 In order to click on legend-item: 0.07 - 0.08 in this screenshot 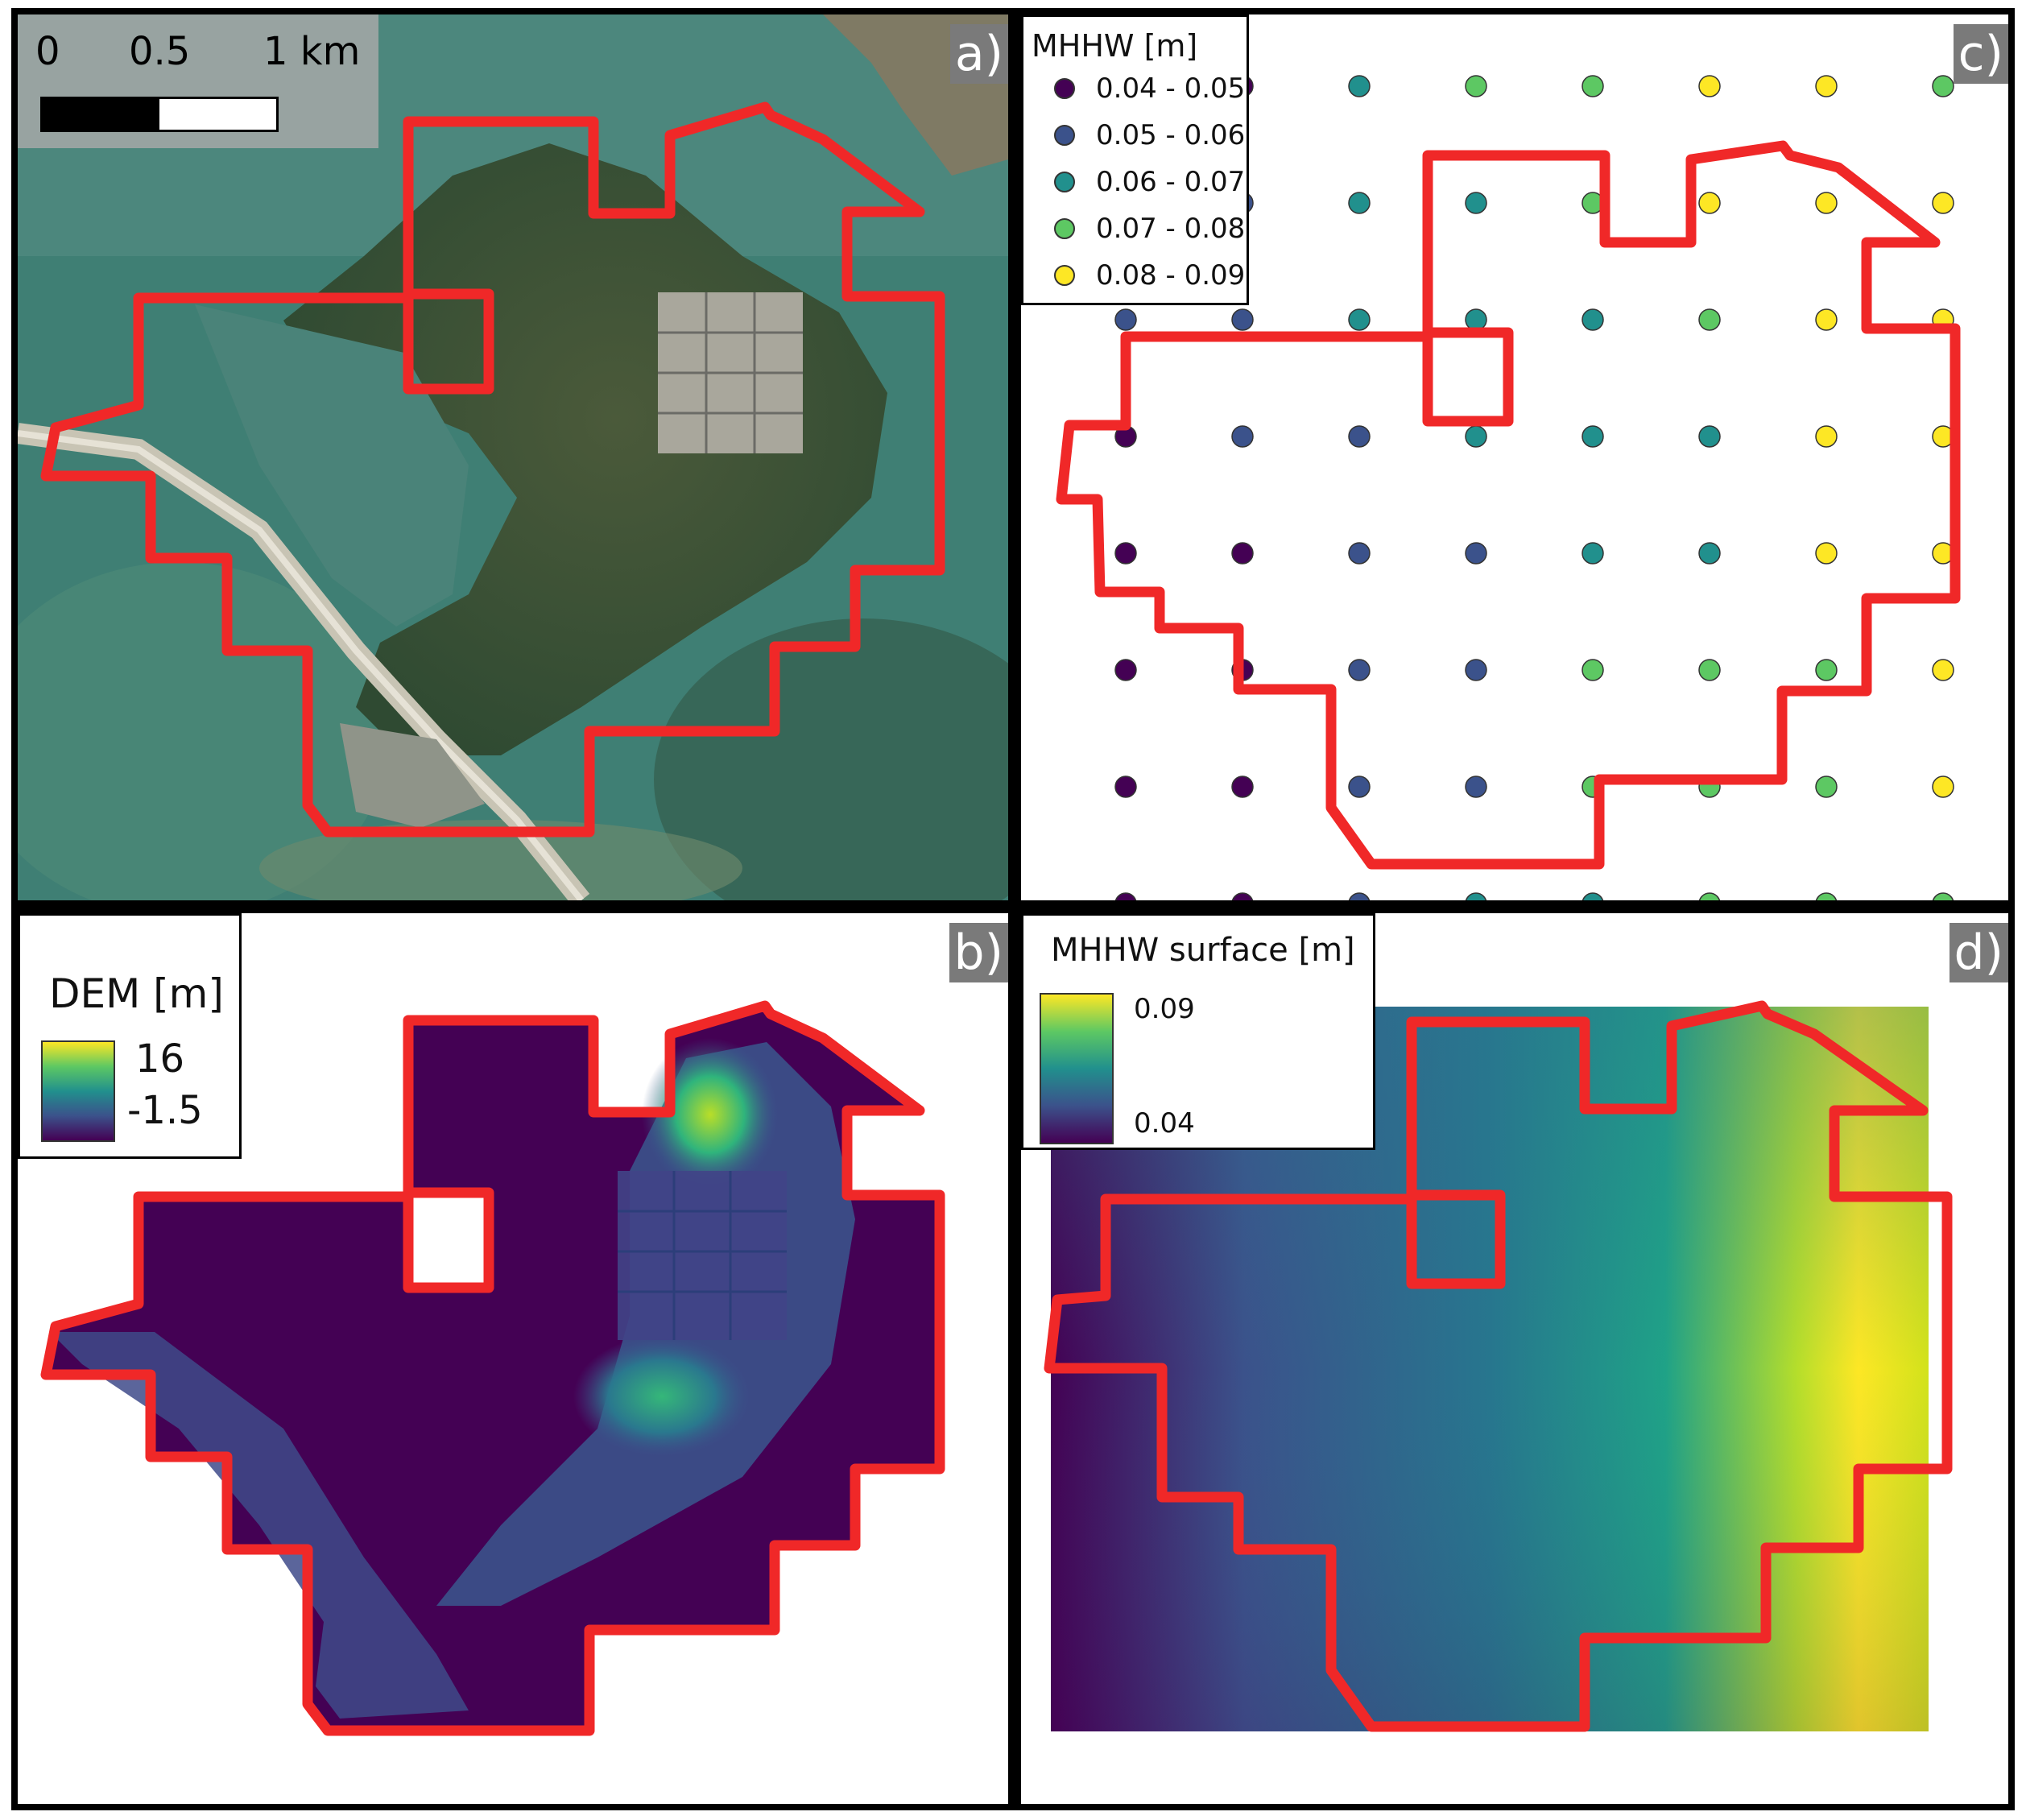, I will do `click(1149, 228)`.